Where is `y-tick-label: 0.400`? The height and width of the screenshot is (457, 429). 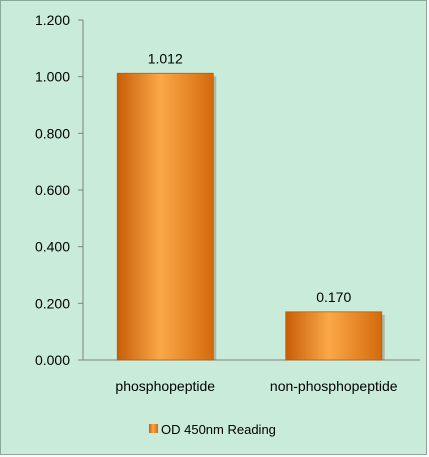 y-tick-label: 0.400 is located at coordinates (52, 247).